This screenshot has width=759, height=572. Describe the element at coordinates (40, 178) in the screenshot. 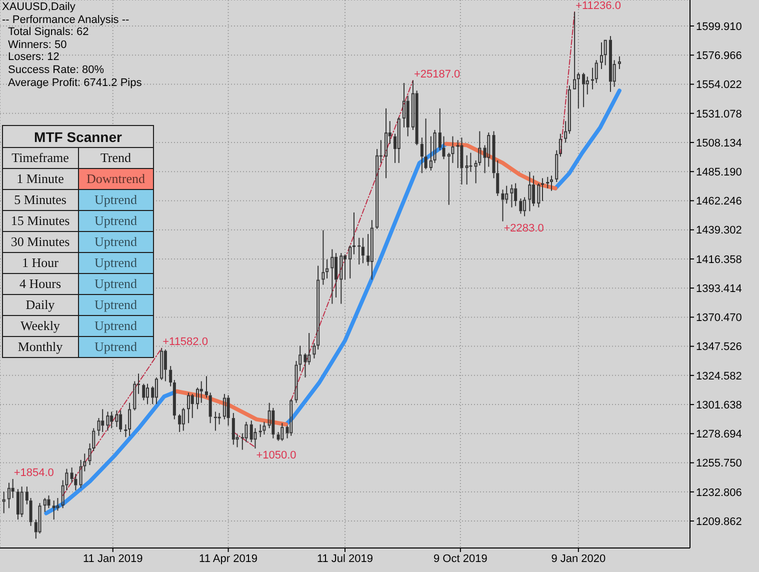

I see `category-label: 1 Minute` at that location.